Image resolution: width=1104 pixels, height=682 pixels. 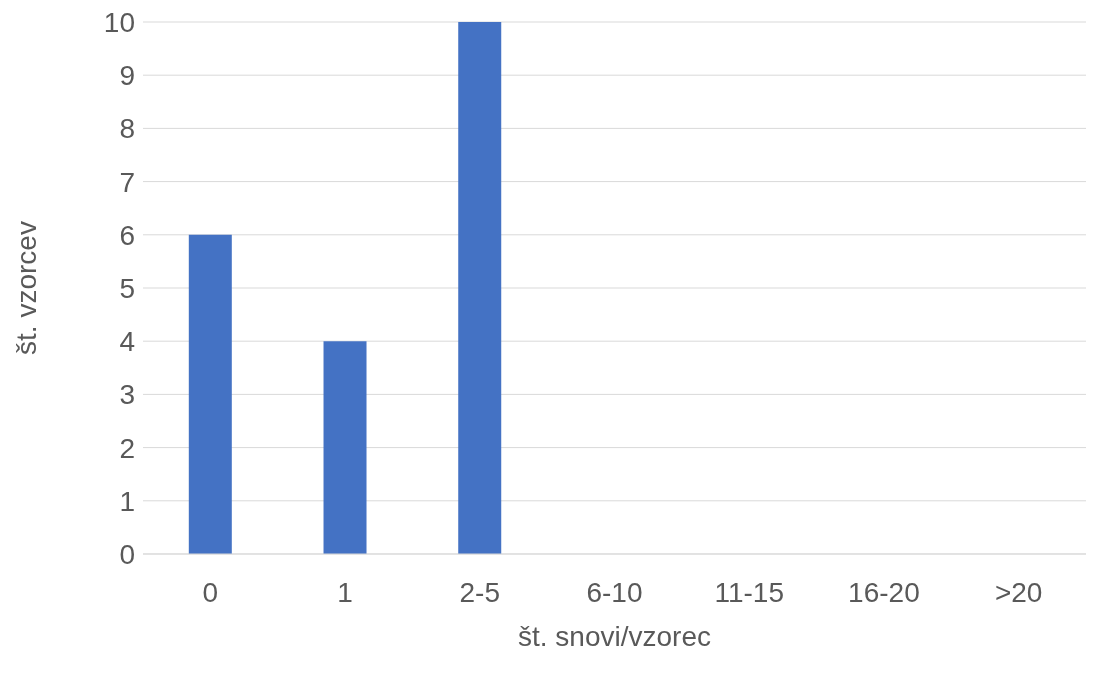 What do you see at coordinates (127, 182) in the screenshot?
I see `y-tick-label: 7` at bounding box center [127, 182].